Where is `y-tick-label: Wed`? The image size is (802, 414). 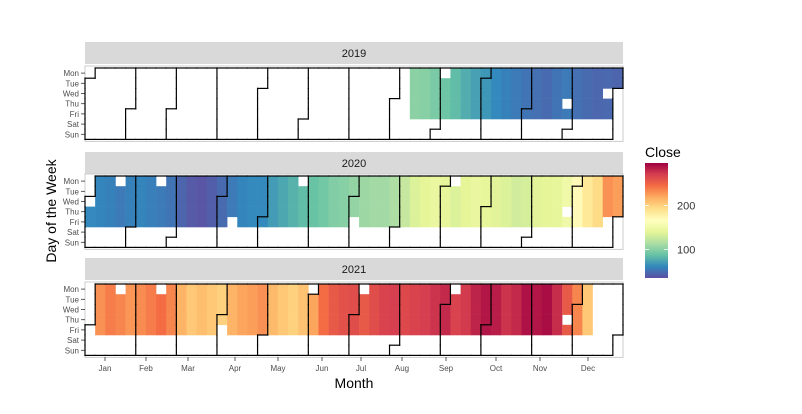 y-tick-label: Wed is located at coordinates (71, 310).